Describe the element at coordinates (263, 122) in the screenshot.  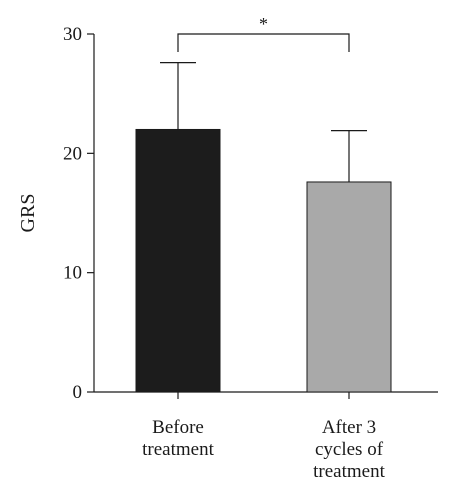
I see `error-bars` at that location.